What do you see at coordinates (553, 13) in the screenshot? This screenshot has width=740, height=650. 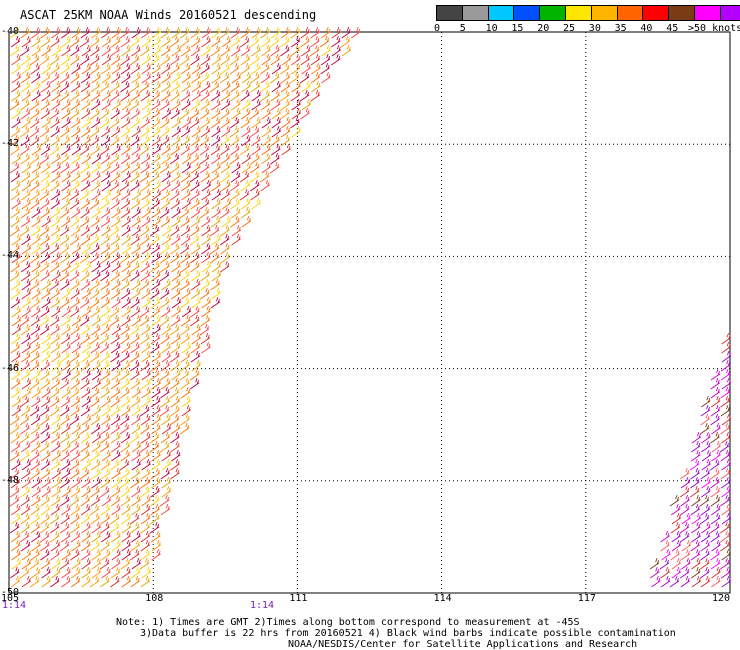 I see `legend-swatch` at bounding box center [553, 13].